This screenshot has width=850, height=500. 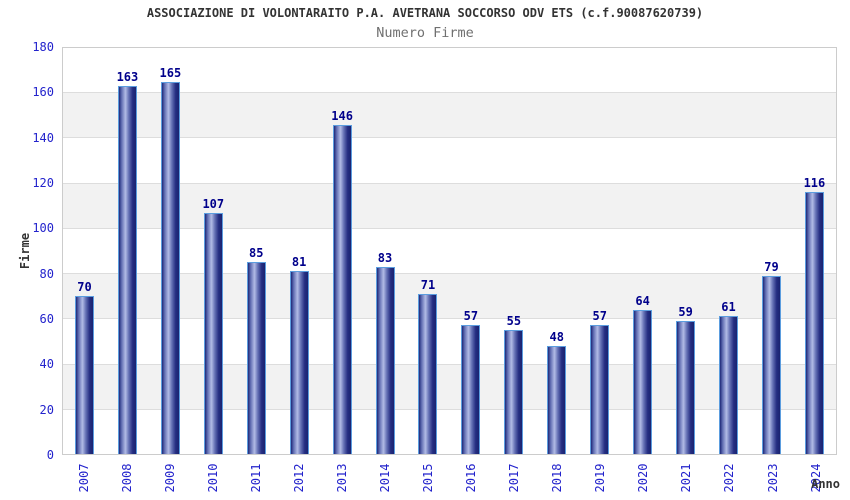 I want to click on bar-slot: 83, so click(x=385, y=251).